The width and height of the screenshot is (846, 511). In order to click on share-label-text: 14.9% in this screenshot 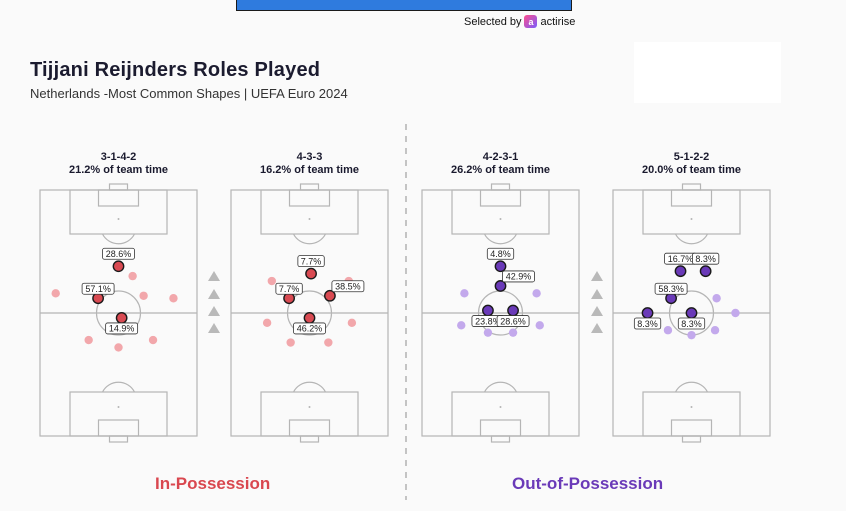, I will do `click(122, 329)`.